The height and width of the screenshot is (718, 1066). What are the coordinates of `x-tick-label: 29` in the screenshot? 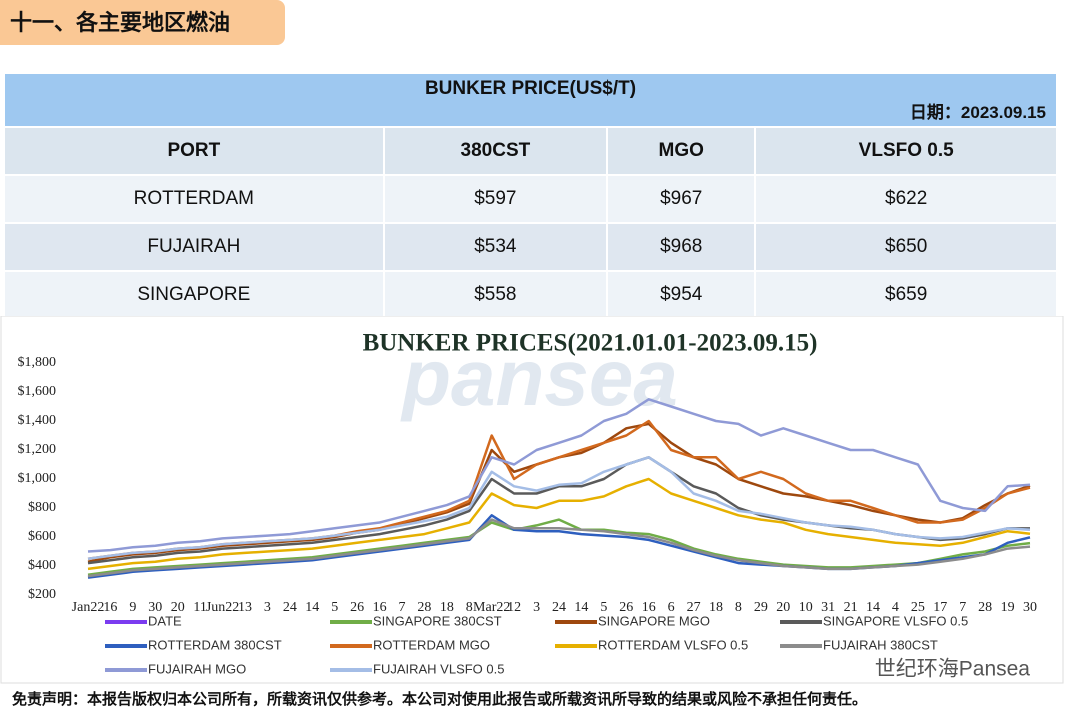 It's located at (761, 607).